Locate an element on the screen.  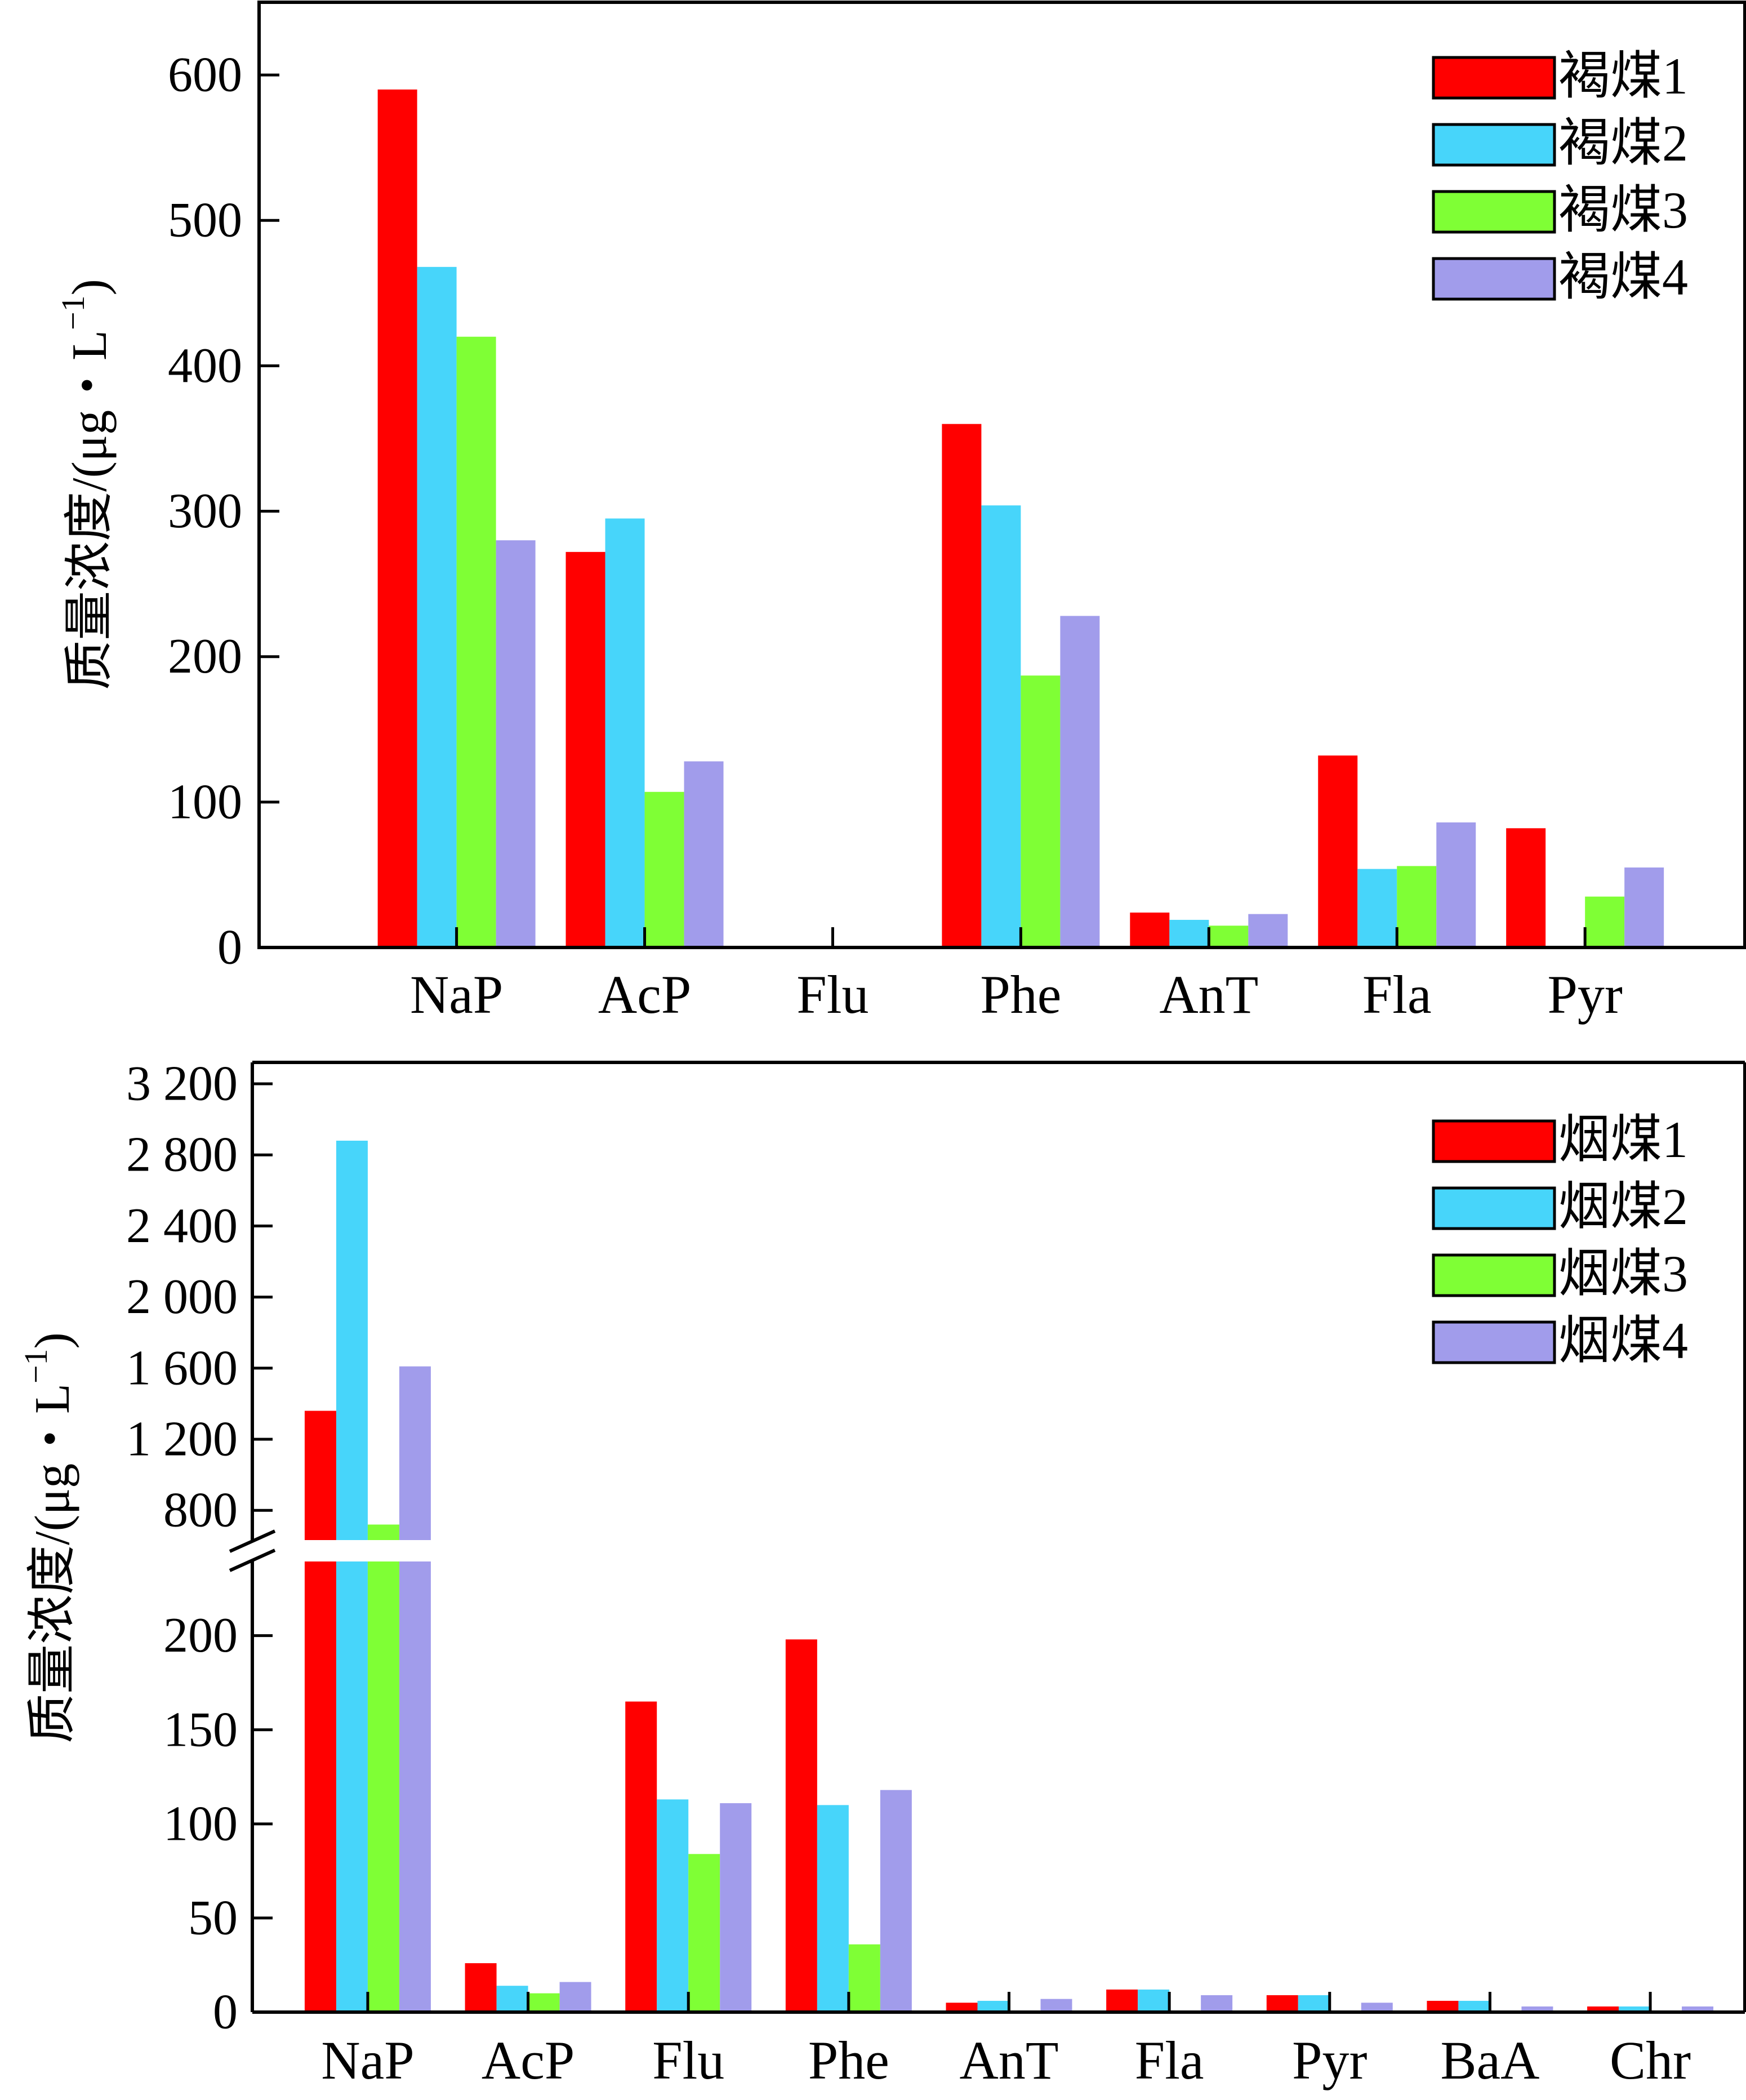
bar-NaP-褐煤1 is located at coordinates (397, 518).